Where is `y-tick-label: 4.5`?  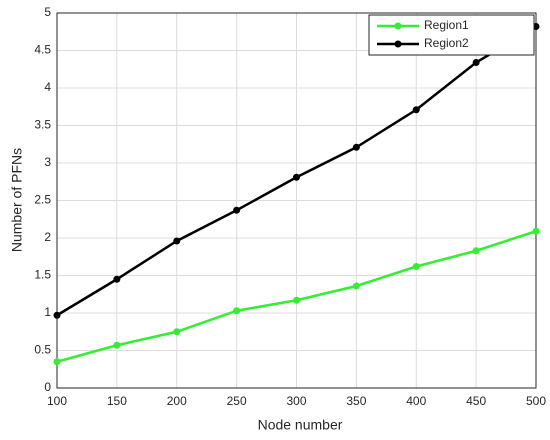
y-tick-label: 4.5 is located at coordinates (42, 50).